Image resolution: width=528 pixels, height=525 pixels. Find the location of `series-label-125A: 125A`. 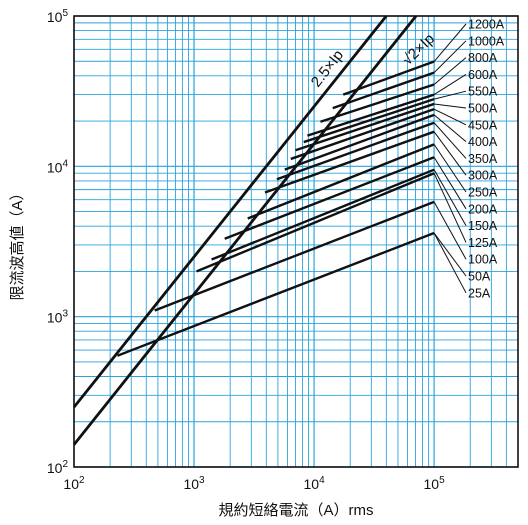

series-label-125A: 125A is located at coordinates (483, 243).